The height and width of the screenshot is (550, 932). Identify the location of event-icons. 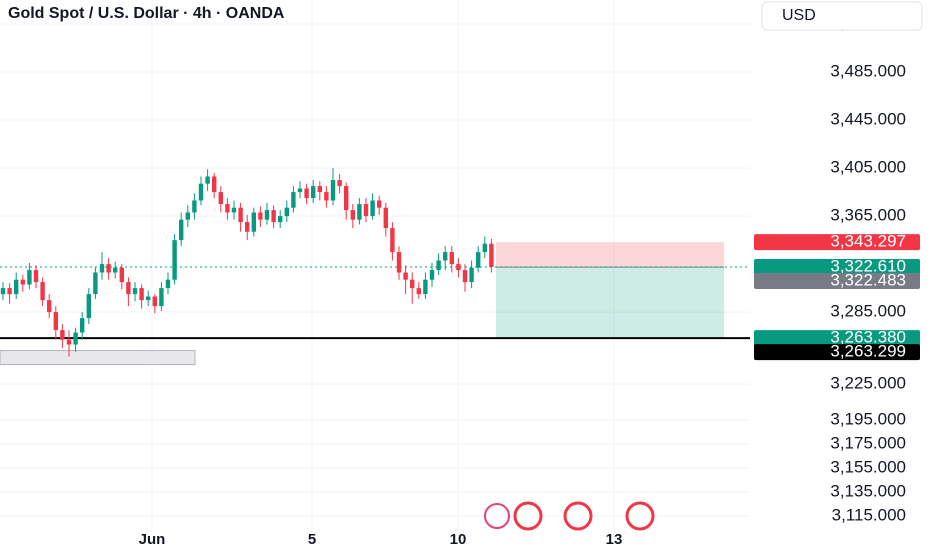
(569, 516).